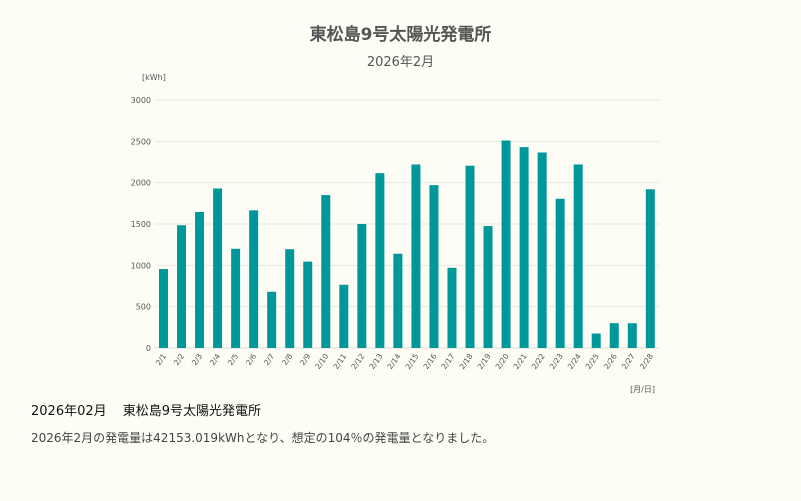  What do you see at coordinates (556, 361) in the screenshot?
I see `x-tick-label: 2/23` at bounding box center [556, 361].